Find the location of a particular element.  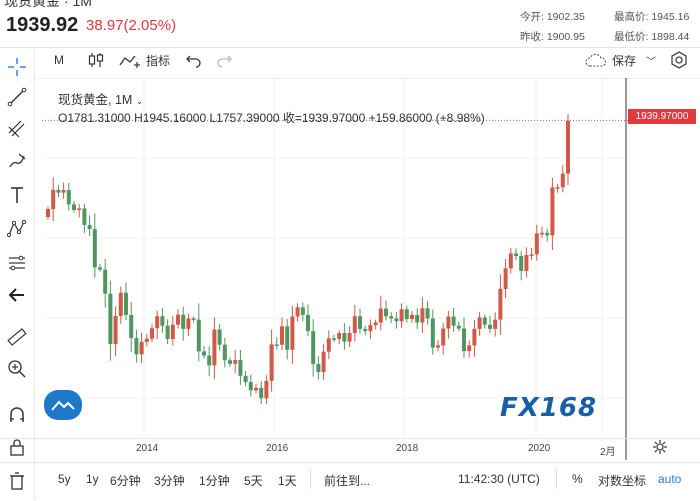

chart-settings-icon is located at coordinates (679, 60).